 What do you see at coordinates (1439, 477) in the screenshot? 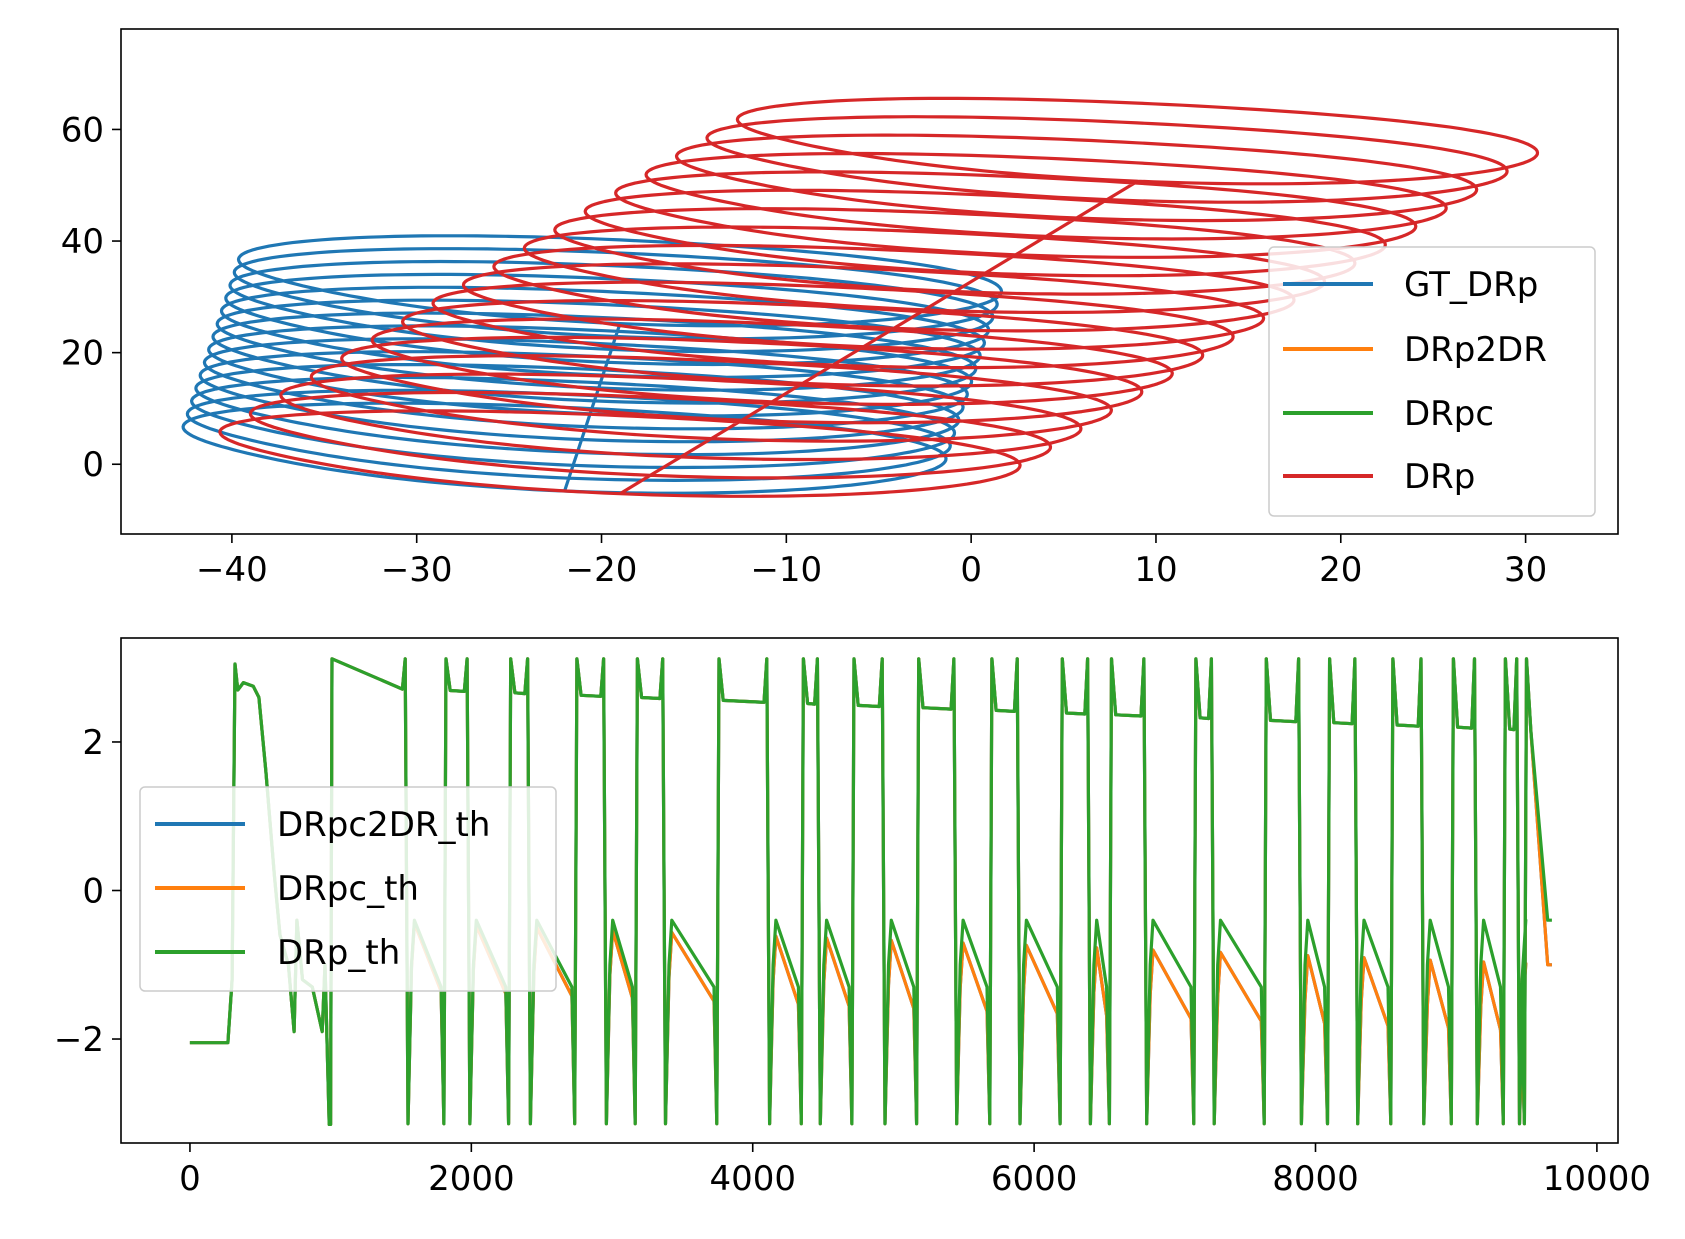
I see `top-legend-label-drp: DRp` at bounding box center [1439, 477].